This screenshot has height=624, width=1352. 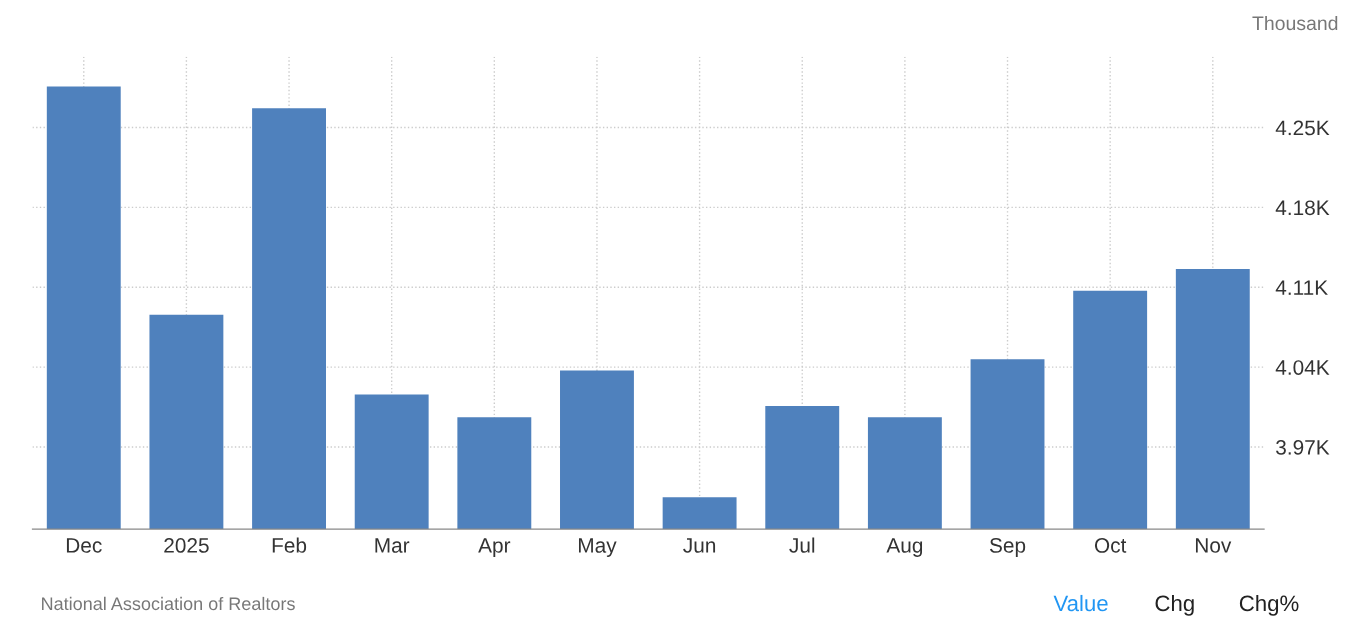 What do you see at coordinates (802, 545) in the screenshot?
I see `x-tick-label: Jul` at bounding box center [802, 545].